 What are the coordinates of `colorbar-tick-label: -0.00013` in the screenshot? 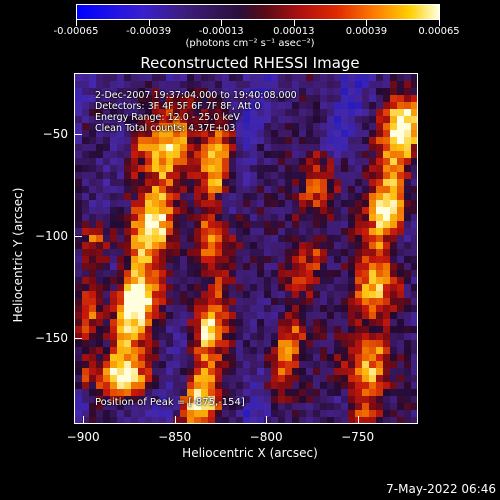 It's located at (221, 31).